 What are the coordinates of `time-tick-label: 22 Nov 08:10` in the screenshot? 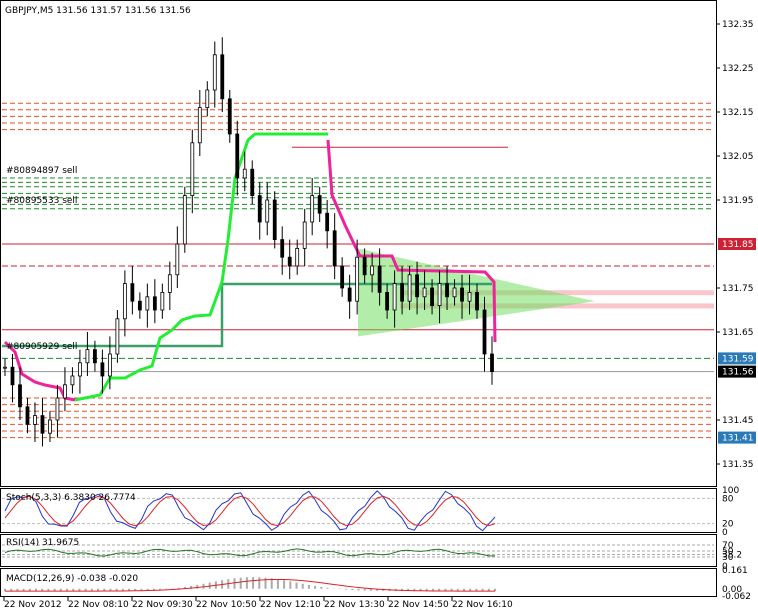 It's located at (98, 605).